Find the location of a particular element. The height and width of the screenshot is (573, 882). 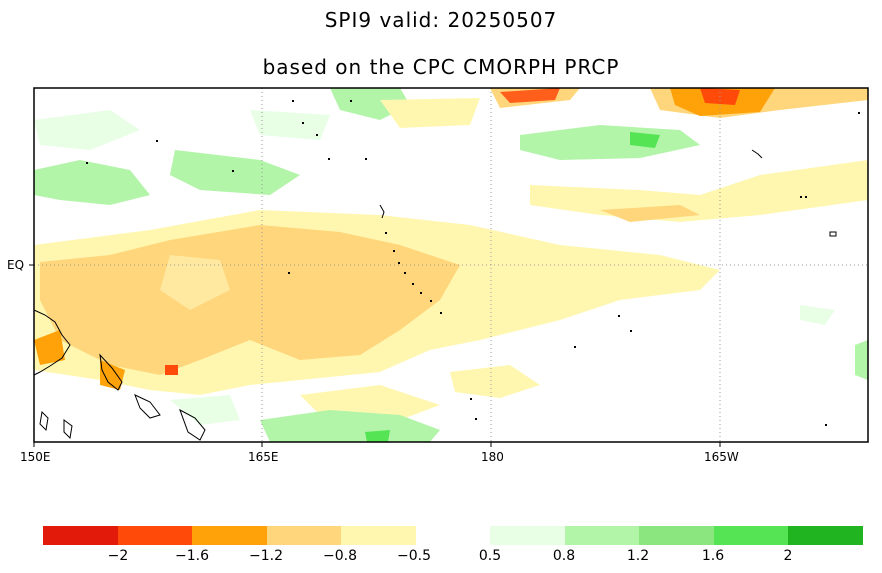

colorbar-label: 0.5 is located at coordinates (490, 556).